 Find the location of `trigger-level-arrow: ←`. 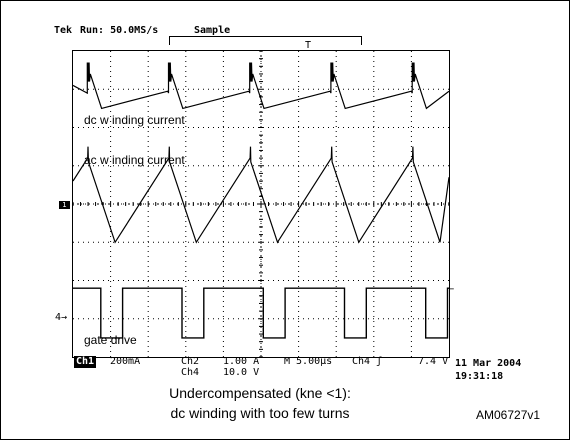

trigger-level-arrow: ← is located at coordinates (450, 289).